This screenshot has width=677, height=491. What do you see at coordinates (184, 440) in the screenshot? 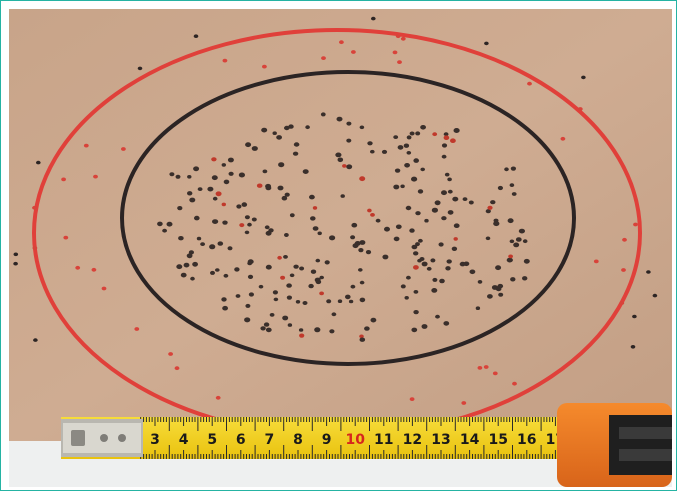
I see `tape-number: 4` at bounding box center [184, 440].